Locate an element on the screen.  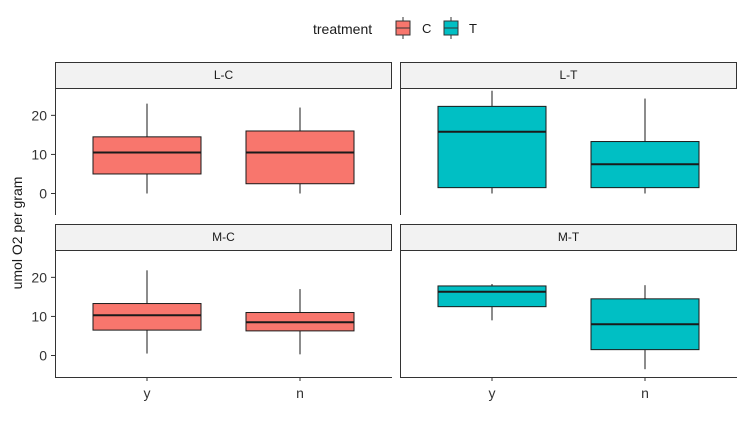
legend-label-T: T is located at coordinates (473, 28).